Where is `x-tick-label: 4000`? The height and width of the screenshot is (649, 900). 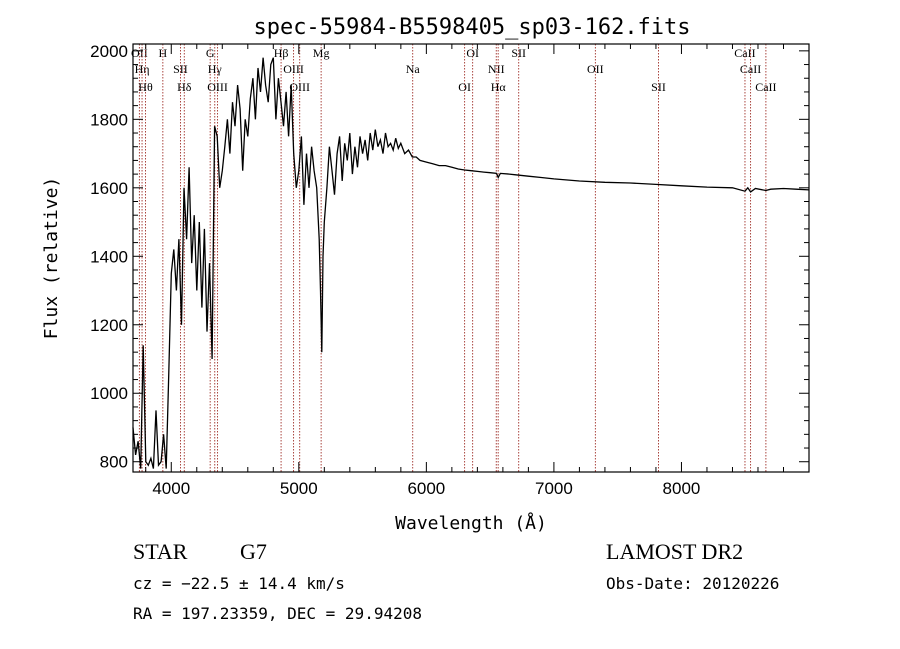 x-tick-label: 4000 is located at coordinates (171, 488).